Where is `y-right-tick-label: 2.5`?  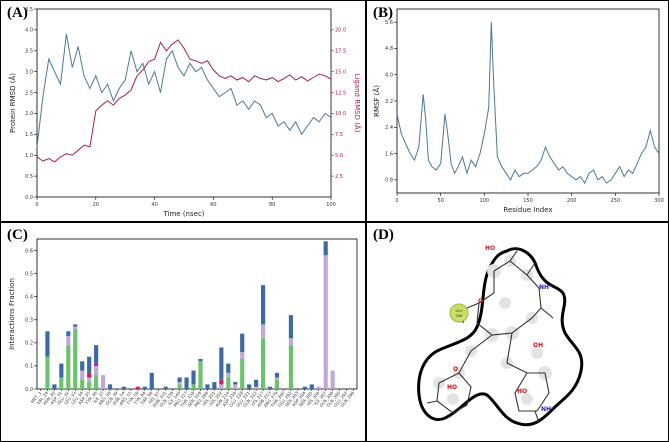
y-right-tick-label: 2.5 is located at coordinates (339, 177).